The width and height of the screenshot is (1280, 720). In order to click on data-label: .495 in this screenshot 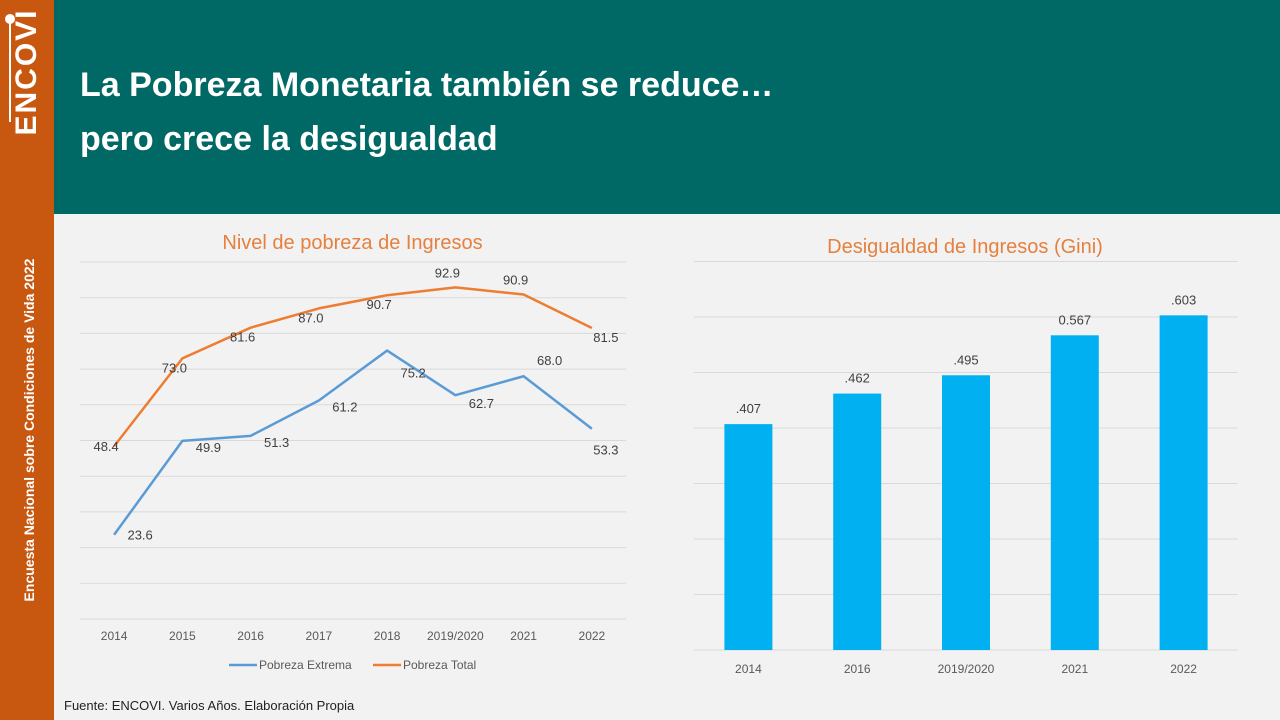, I will do `click(965, 359)`.